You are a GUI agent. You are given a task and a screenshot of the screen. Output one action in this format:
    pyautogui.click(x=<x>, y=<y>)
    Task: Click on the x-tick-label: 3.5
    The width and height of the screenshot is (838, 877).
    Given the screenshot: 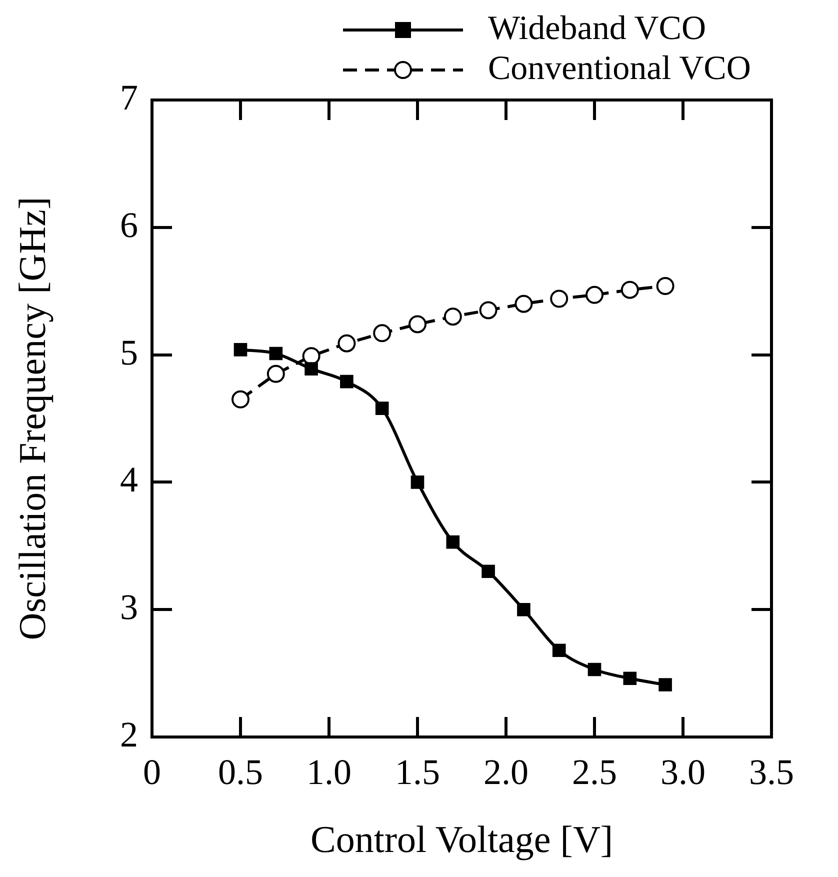 What is the action you would take?
    pyautogui.click(x=771, y=772)
    